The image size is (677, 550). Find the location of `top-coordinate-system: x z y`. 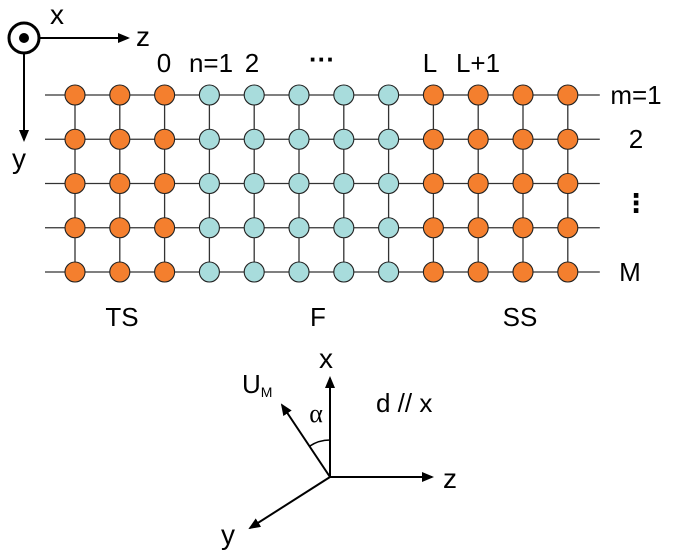

top-coordinate-system: x z y is located at coordinates (78, 87).